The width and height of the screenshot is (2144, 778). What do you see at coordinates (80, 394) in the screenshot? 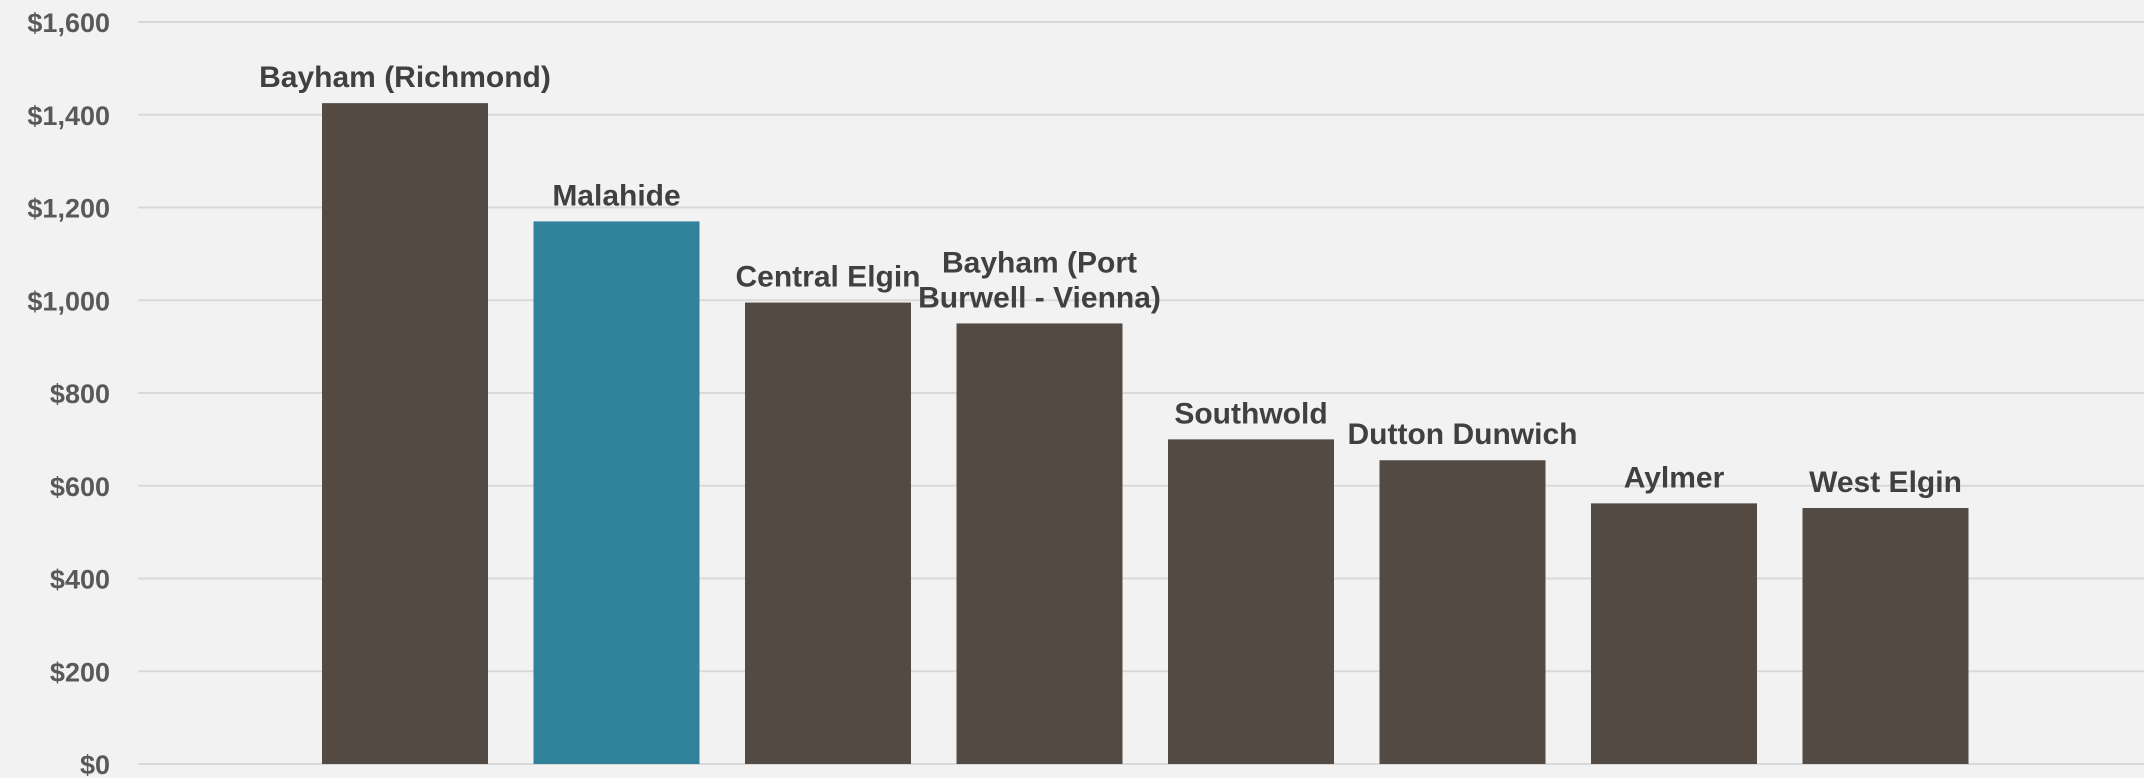
I see `y-tick-label: $800` at bounding box center [80, 394].